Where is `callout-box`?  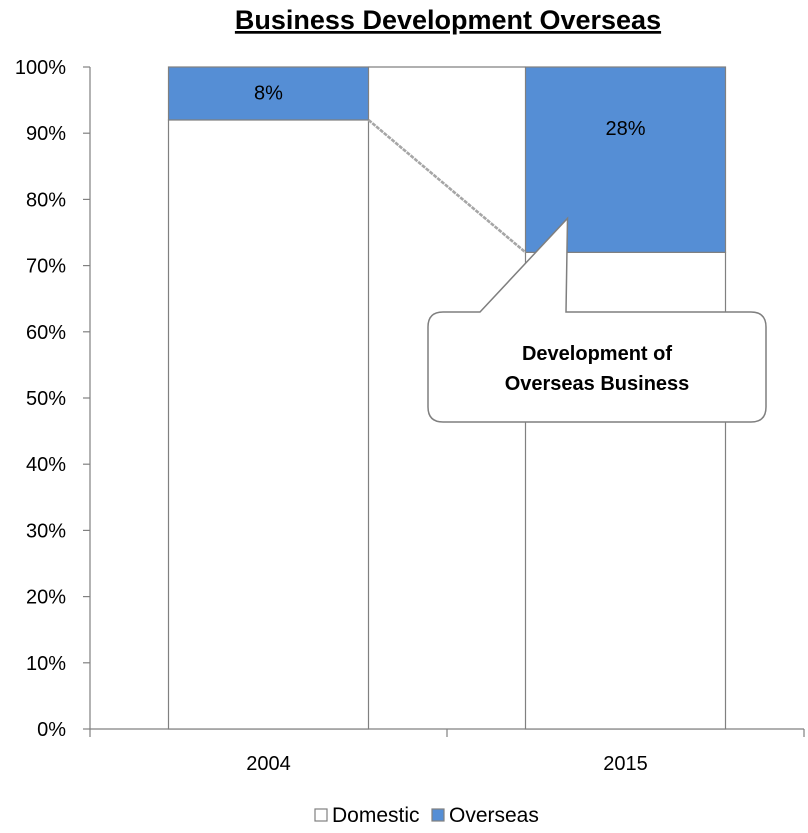 callout-box is located at coordinates (597, 319).